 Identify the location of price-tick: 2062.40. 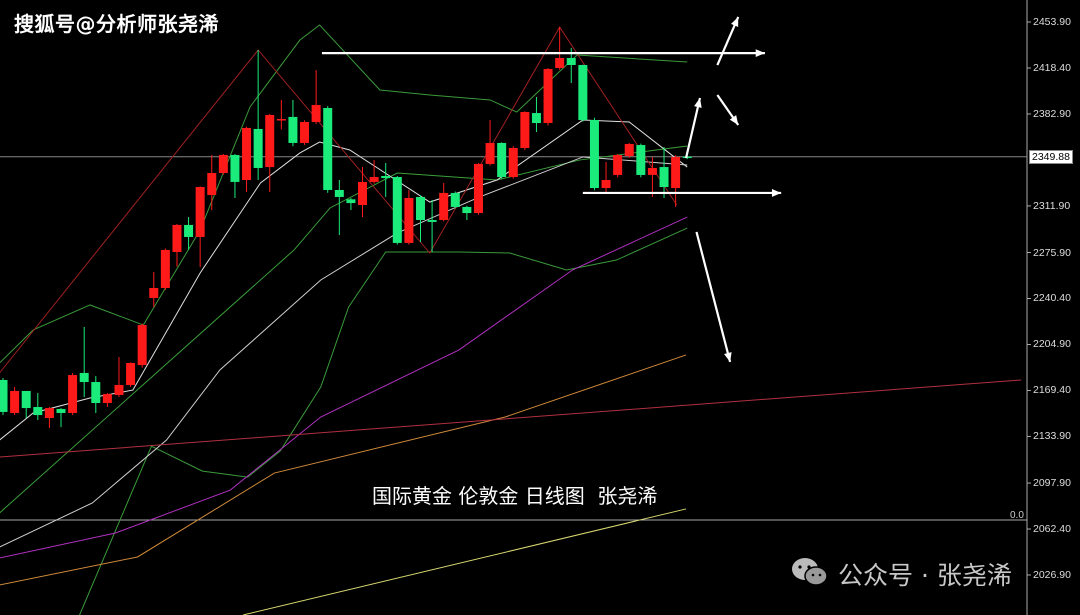
(1052, 529).